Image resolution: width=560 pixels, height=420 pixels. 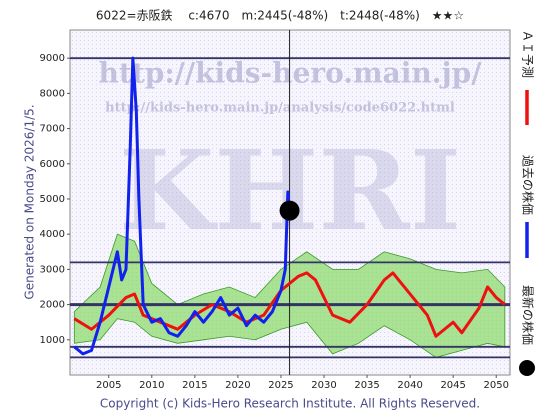 What do you see at coordinates (409, 385) in the screenshot?
I see `x-tick-label: 2040` at bounding box center [409, 385].